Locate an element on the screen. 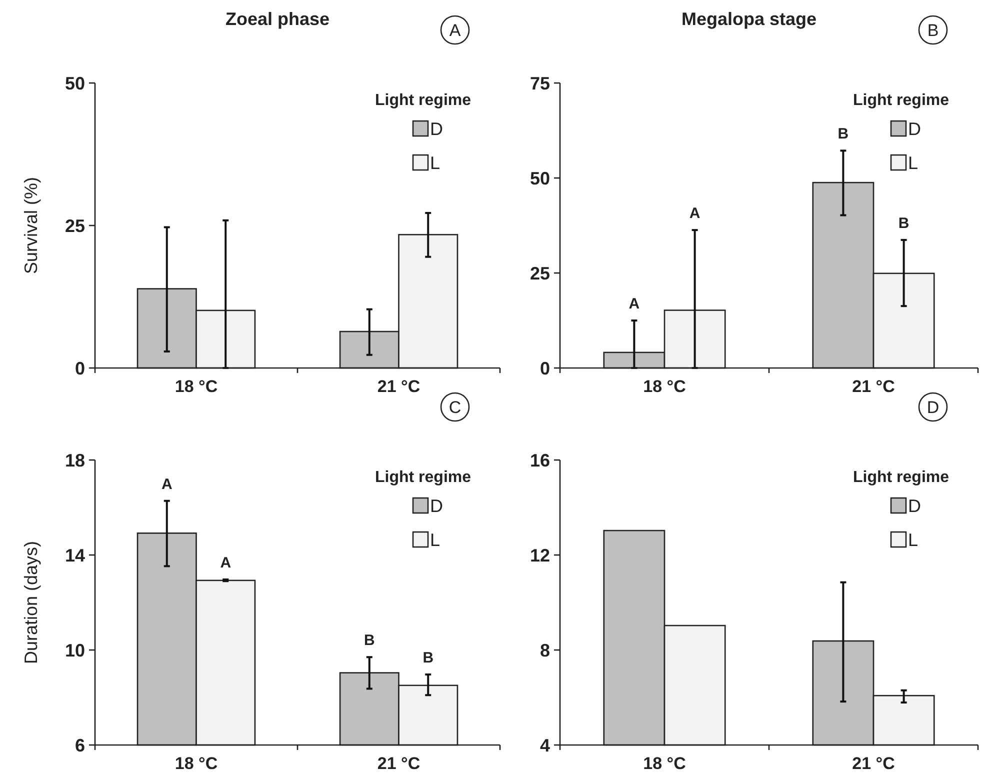 The image size is (985, 781). circle-outline: C is located at coordinates (455, 407).